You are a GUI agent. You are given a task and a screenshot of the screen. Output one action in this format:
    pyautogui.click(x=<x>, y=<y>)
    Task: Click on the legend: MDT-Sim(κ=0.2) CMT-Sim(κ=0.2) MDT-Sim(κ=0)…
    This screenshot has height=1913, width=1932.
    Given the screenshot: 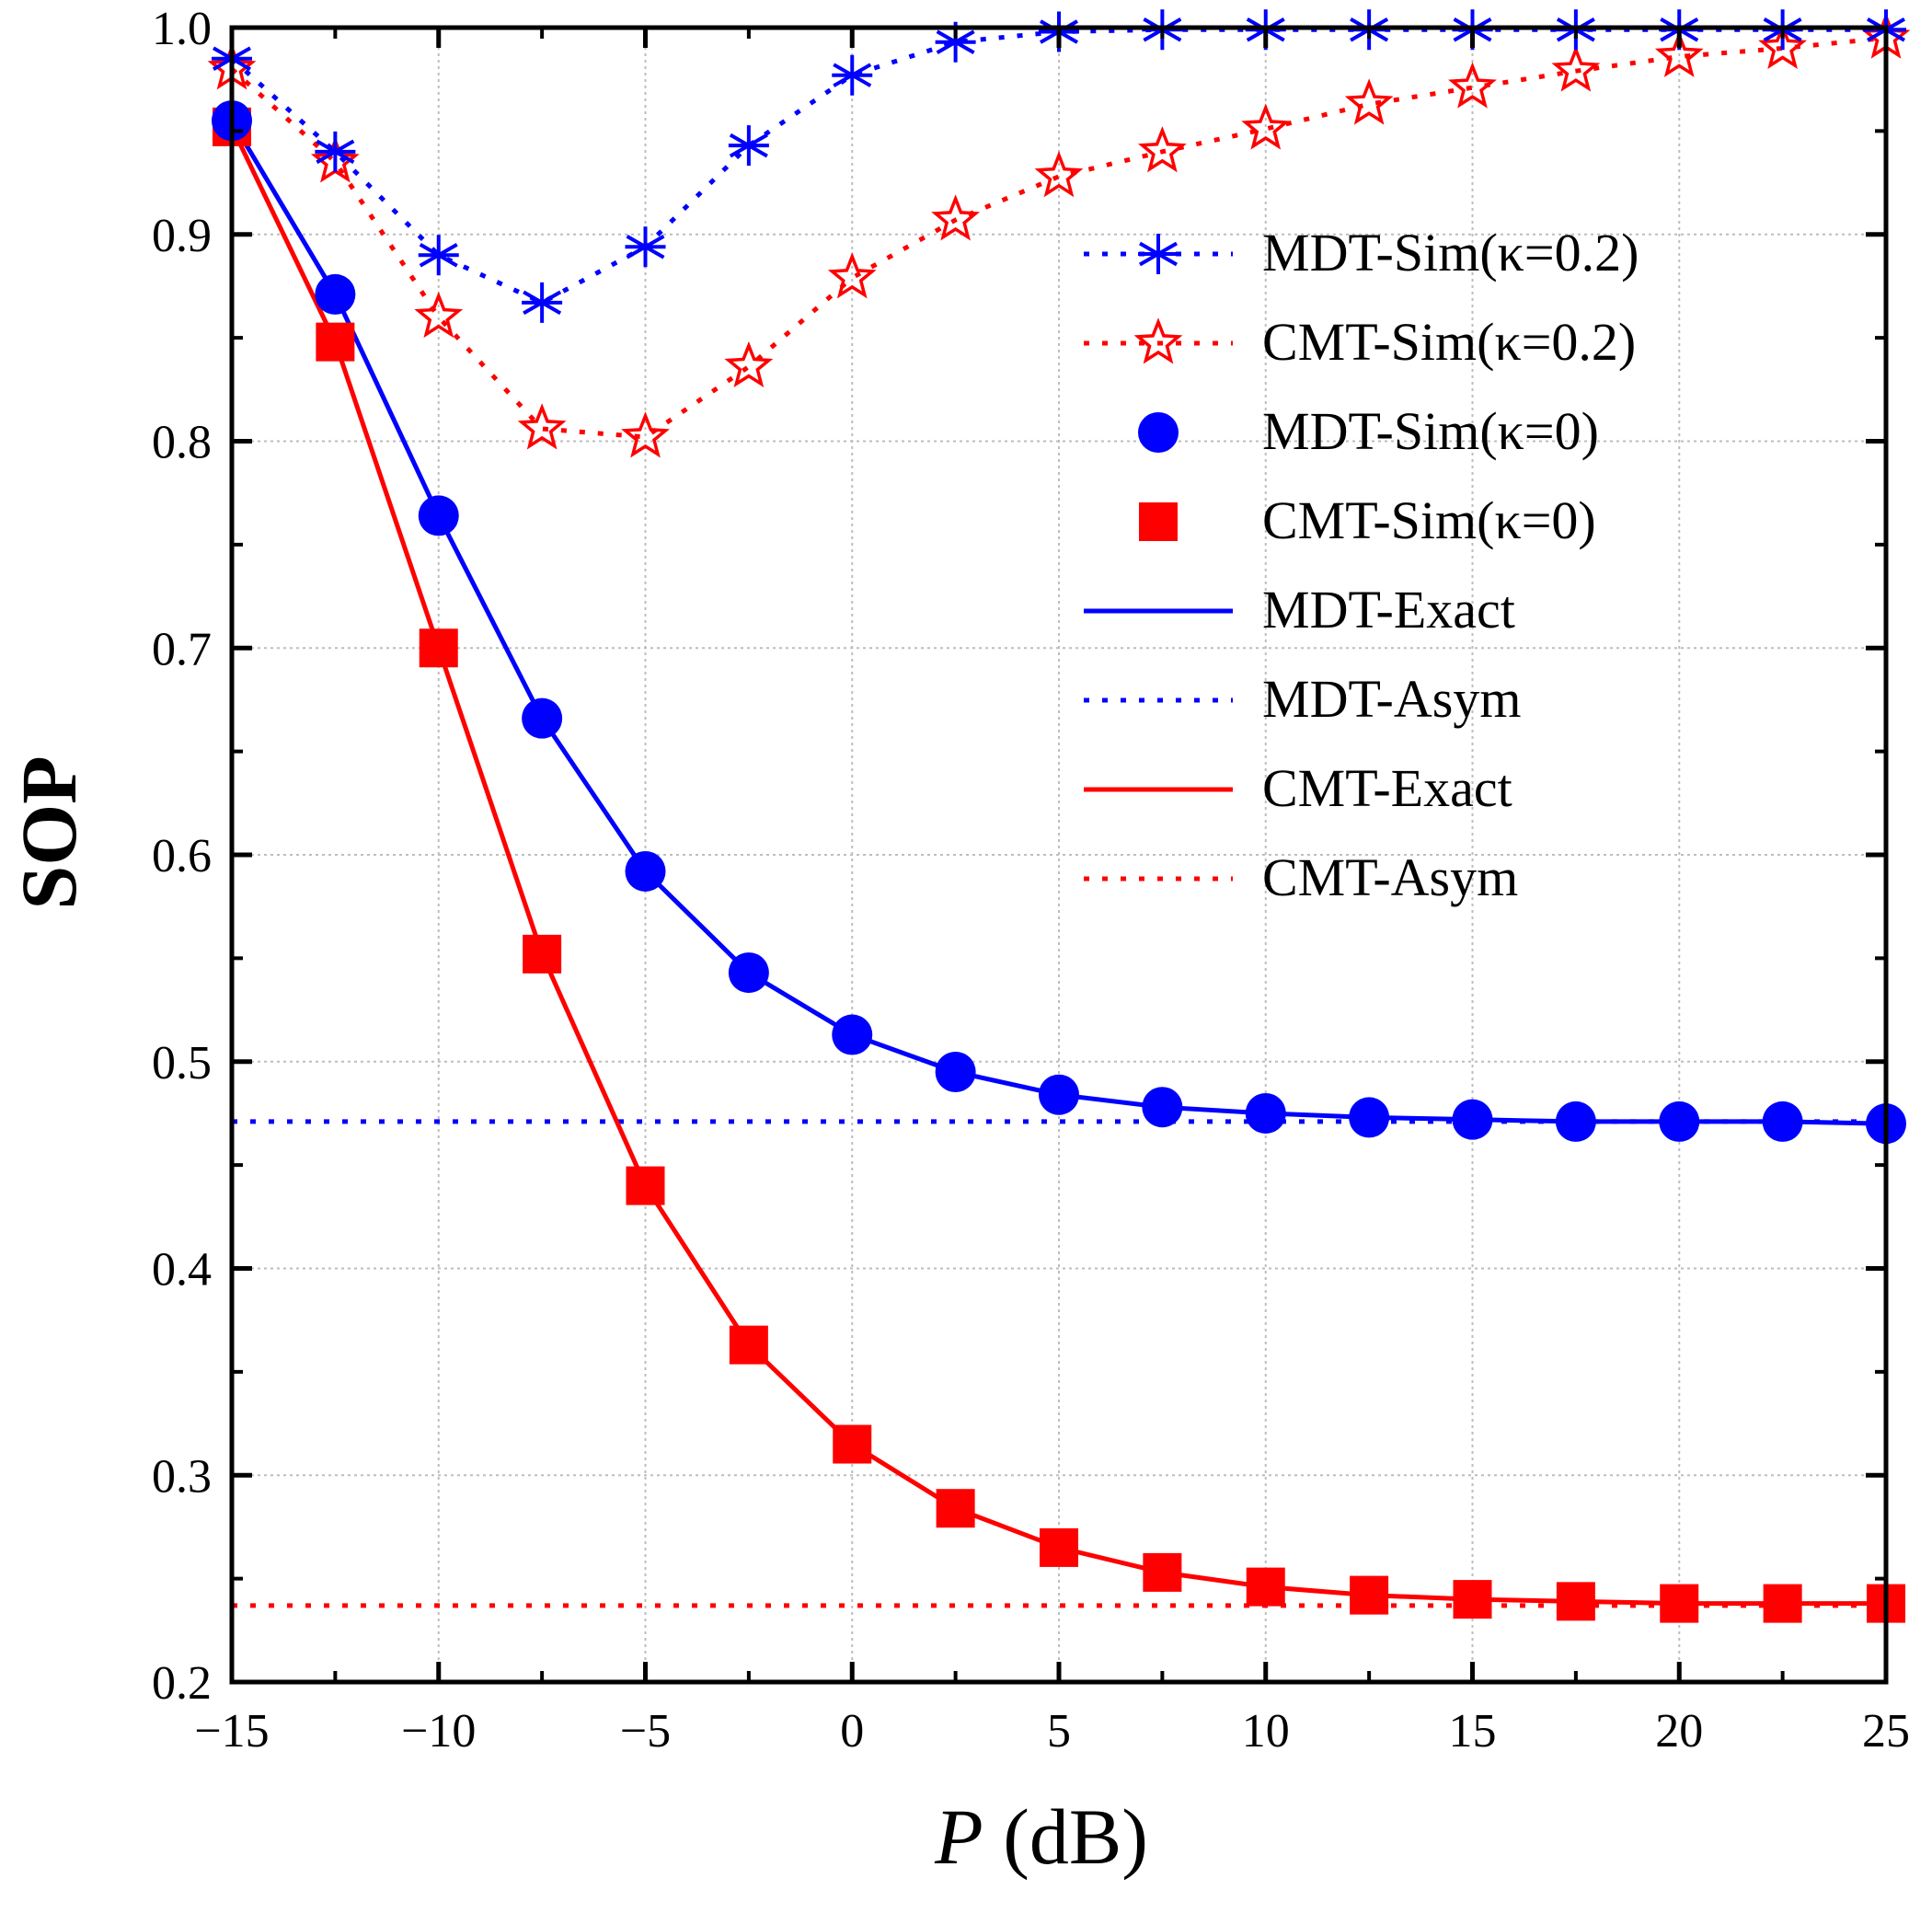 What is the action you would take?
    pyautogui.click(x=1361, y=565)
    